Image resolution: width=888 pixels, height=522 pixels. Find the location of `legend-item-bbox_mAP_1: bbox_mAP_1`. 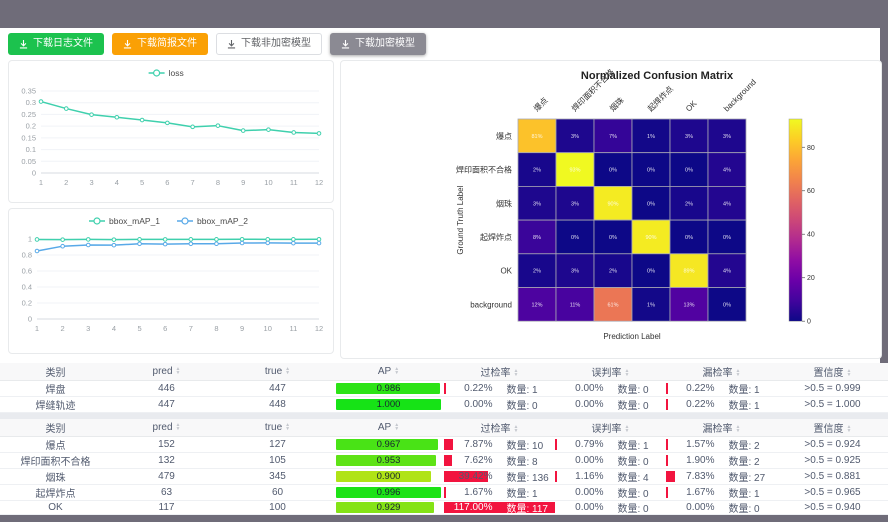

legend-item-bbox_mAP_1: bbox_mAP_1 is located at coordinates (124, 221).